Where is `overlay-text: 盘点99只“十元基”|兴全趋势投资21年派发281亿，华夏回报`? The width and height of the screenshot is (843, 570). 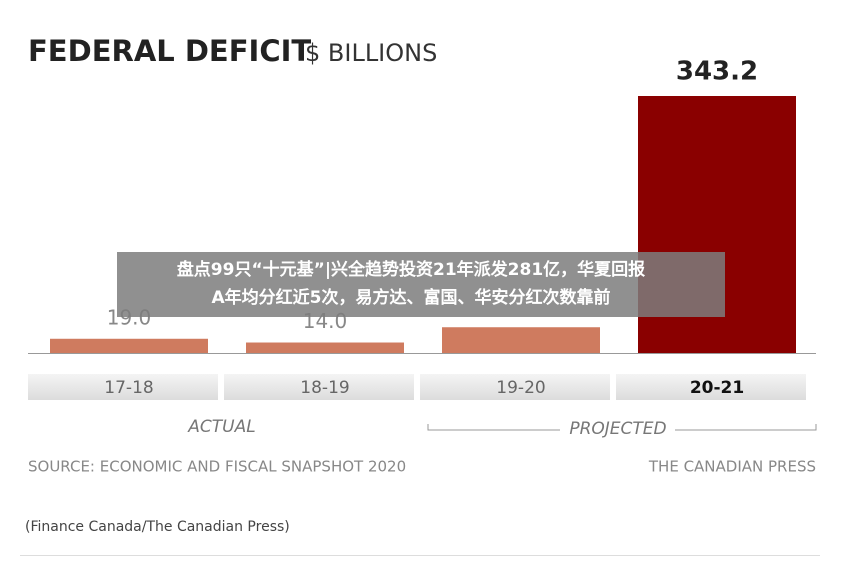
overlay-text: 盘点99只“十元基”|兴全趋势投资21年派发281亿，华夏回报 is located at coordinates (411, 269).